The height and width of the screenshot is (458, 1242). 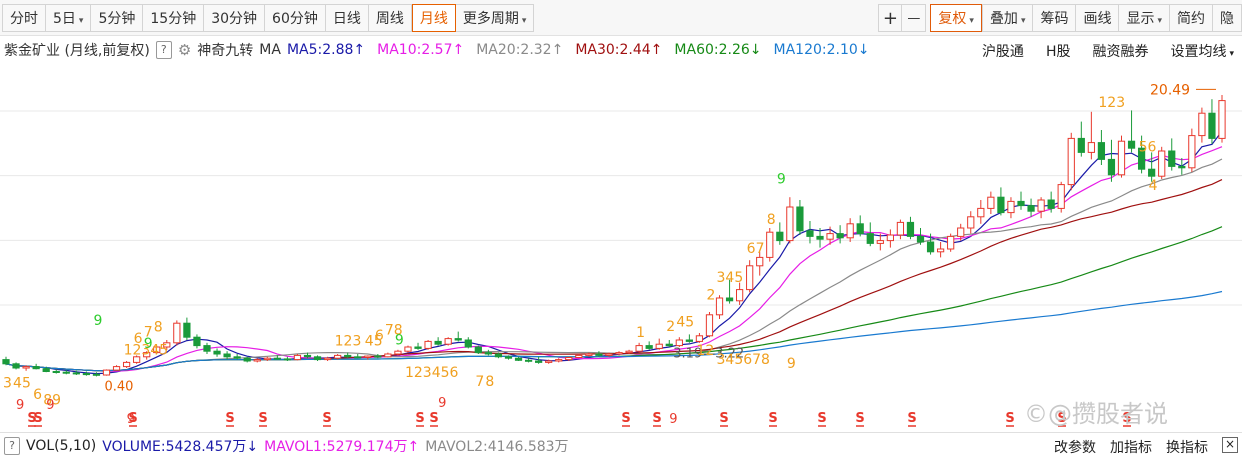 I want to click on td-sequence-label-5: 6, so click(x=138, y=339).